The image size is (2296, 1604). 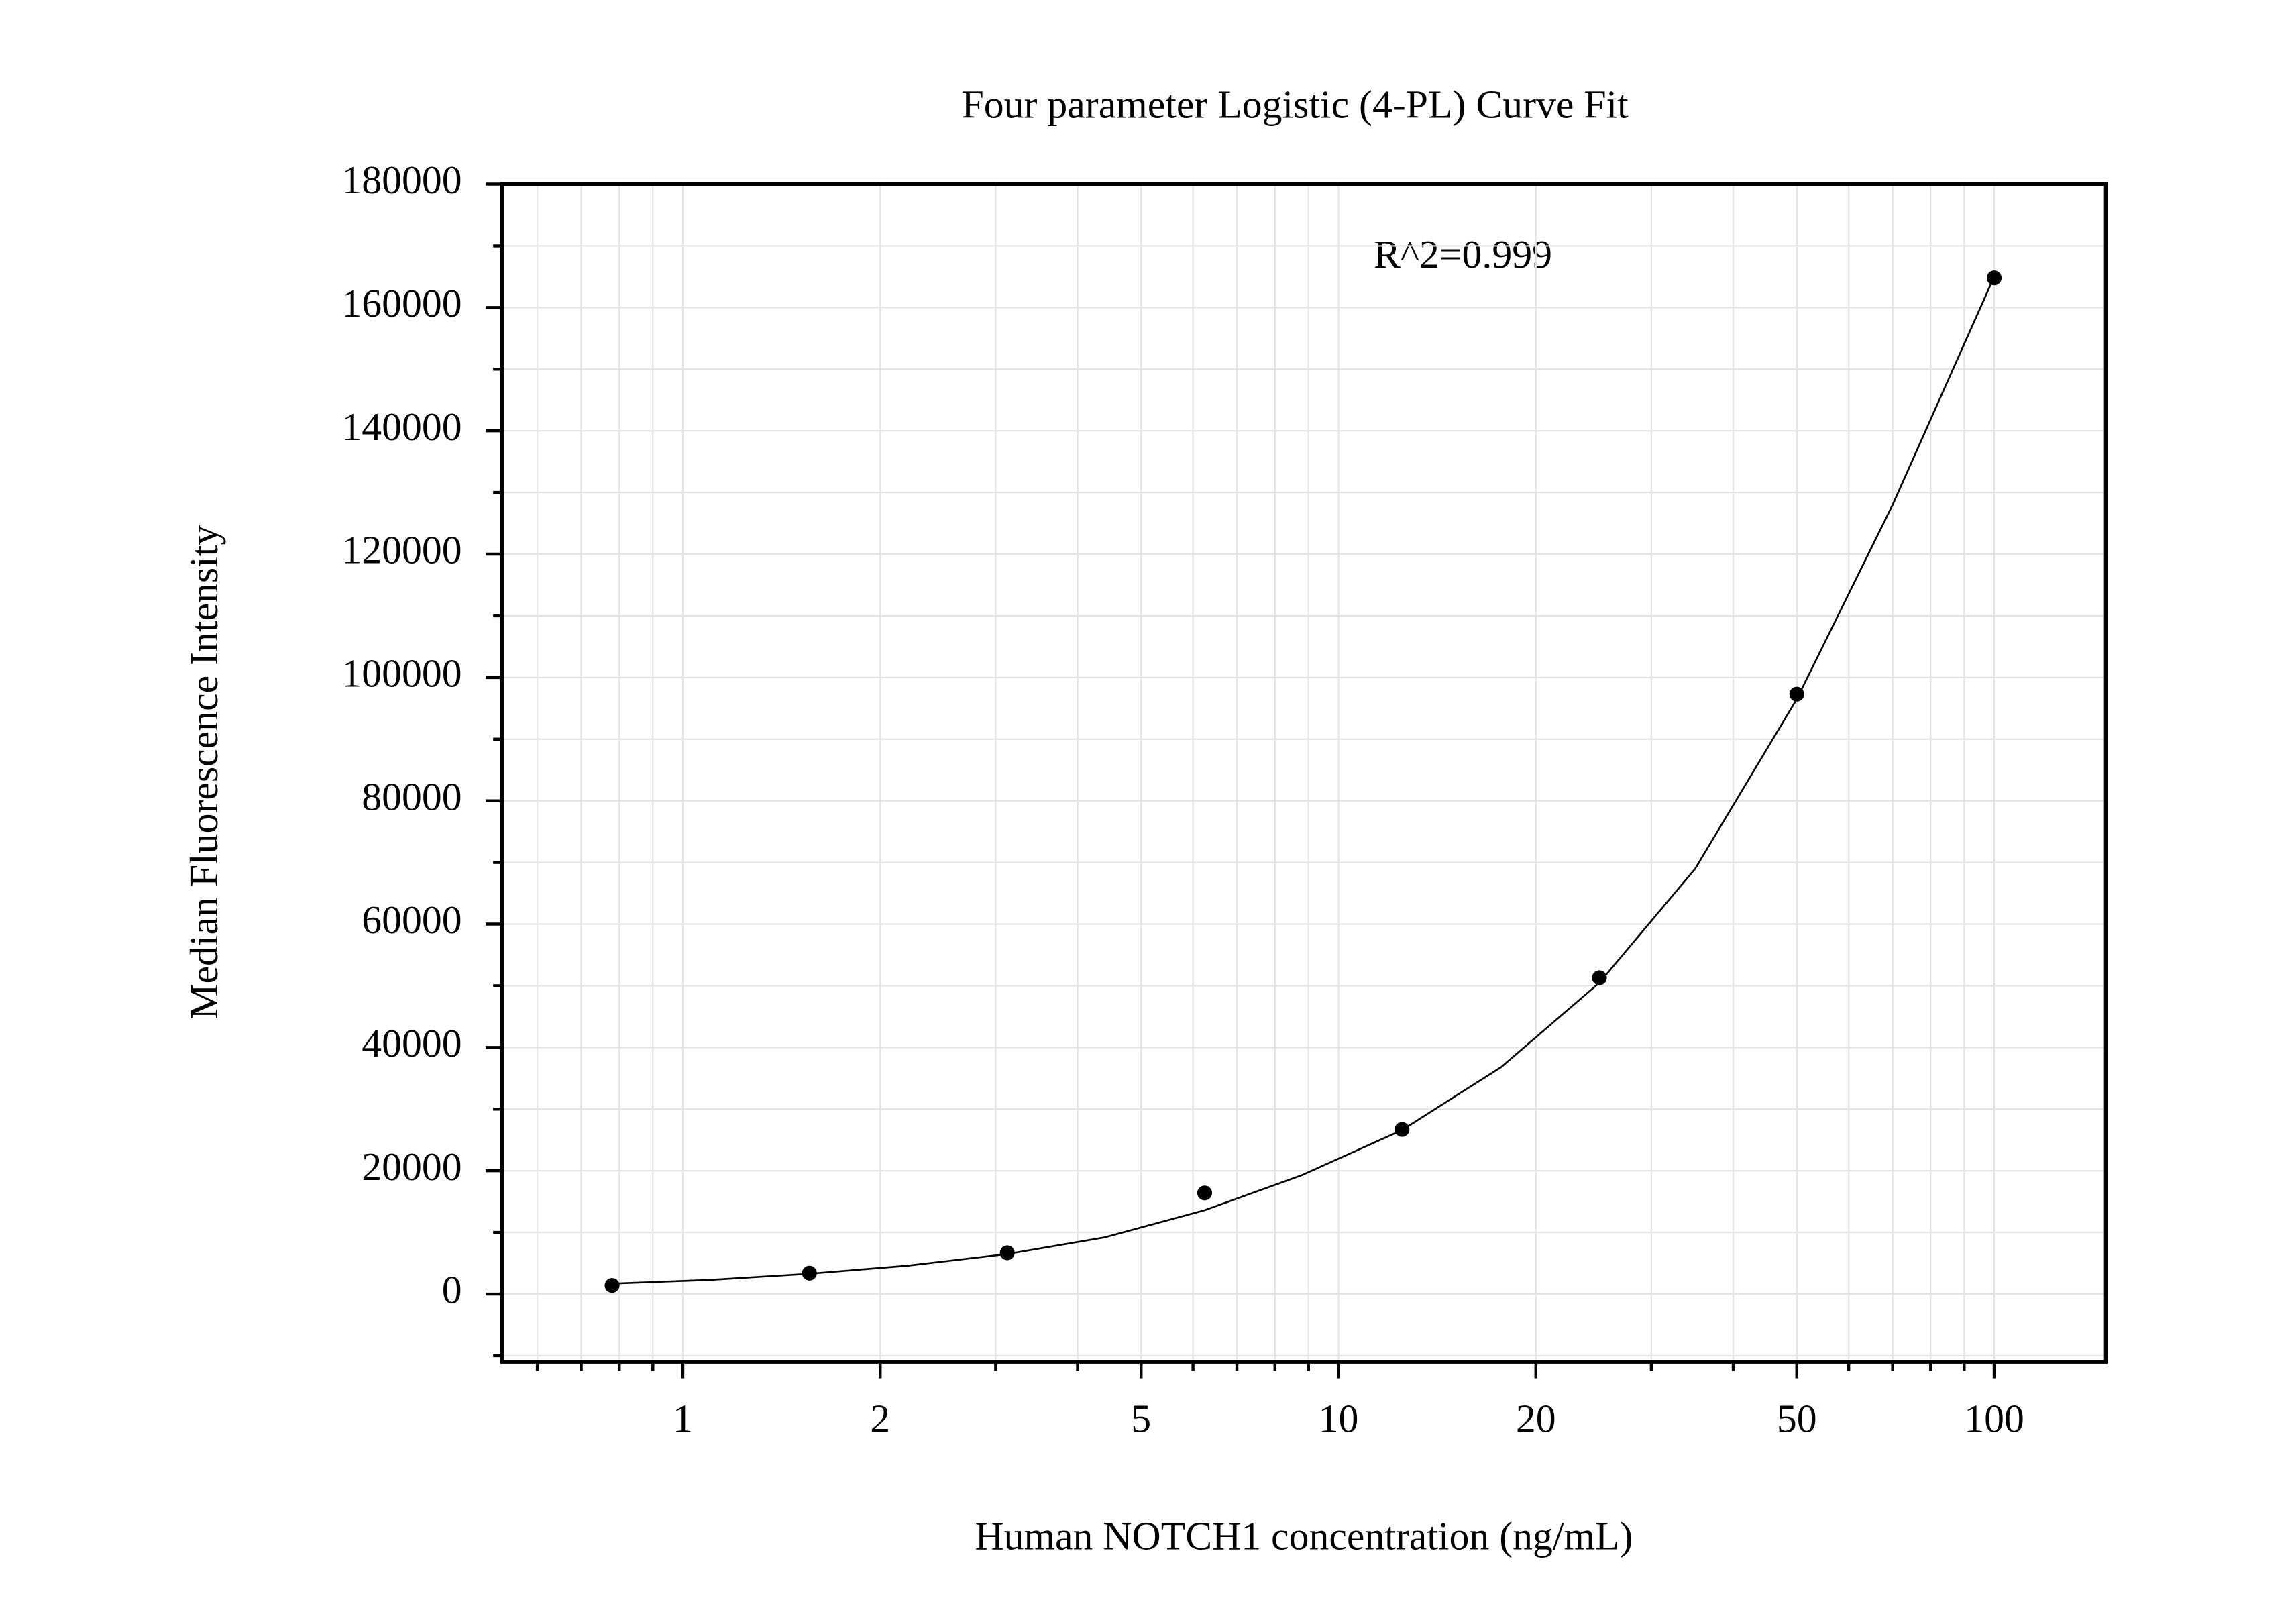 I want to click on y-tick-label: 180000, so click(x=401, y=180).